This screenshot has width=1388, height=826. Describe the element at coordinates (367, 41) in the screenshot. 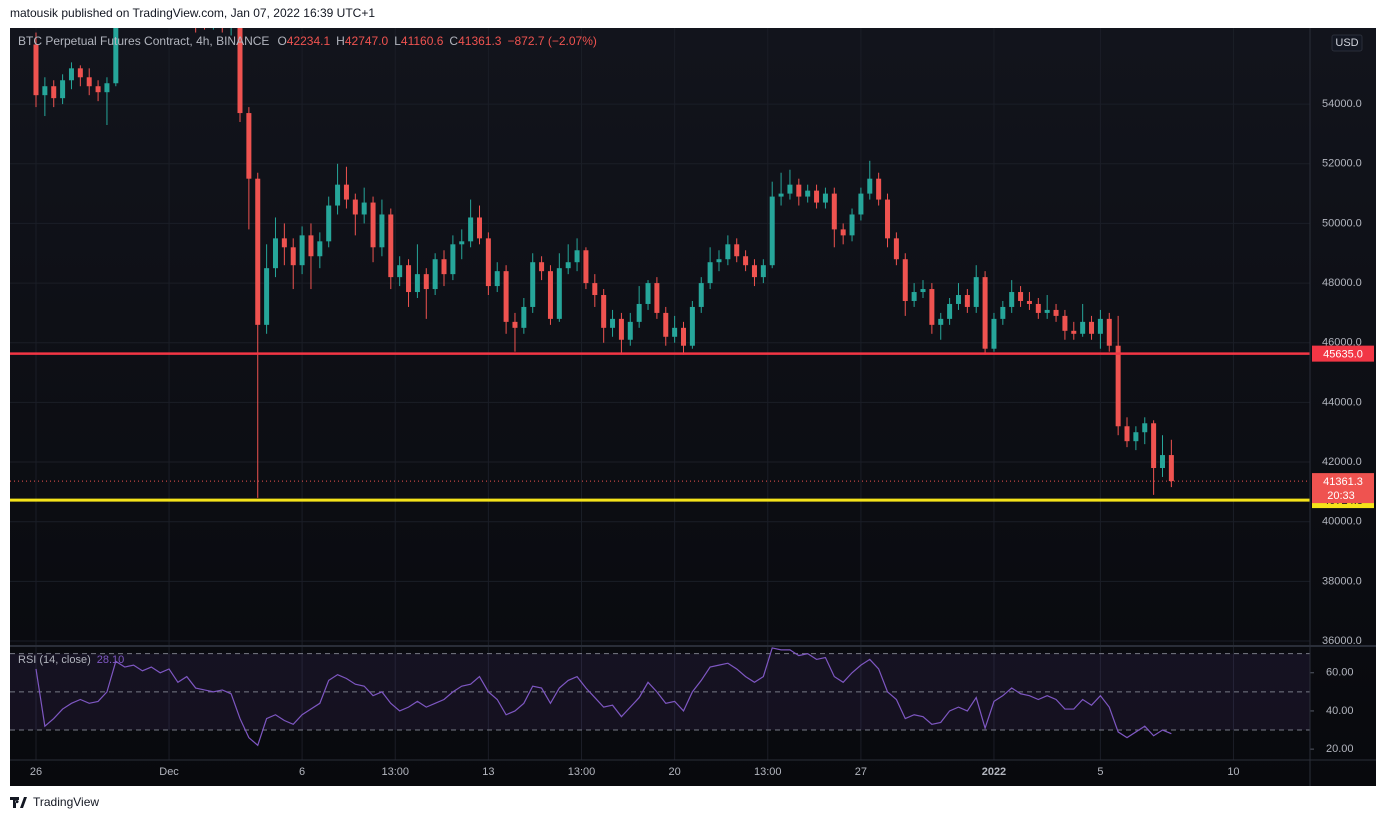

I see `ohlc-value: 42747.0` at that location.